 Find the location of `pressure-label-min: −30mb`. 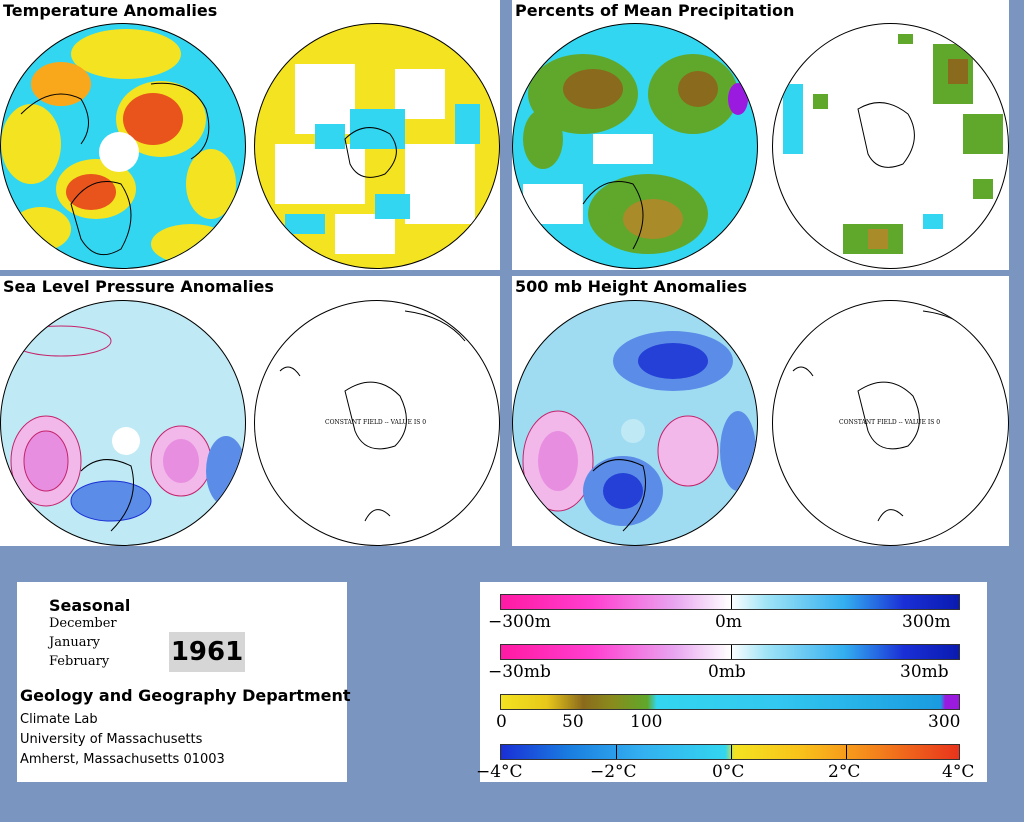

pressure-label-min: −30mb is located at coordinates (519, 672).